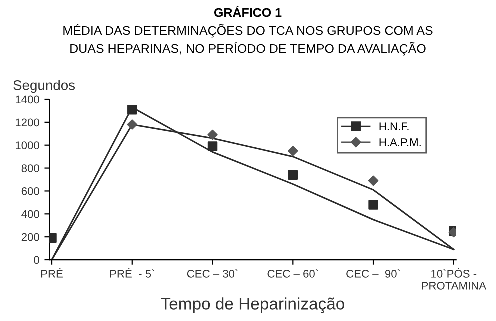 The width and height of the screenshot is (496, 321). I want to click on x-axis-title: Tempo de Heparinização, so click(252, 306).